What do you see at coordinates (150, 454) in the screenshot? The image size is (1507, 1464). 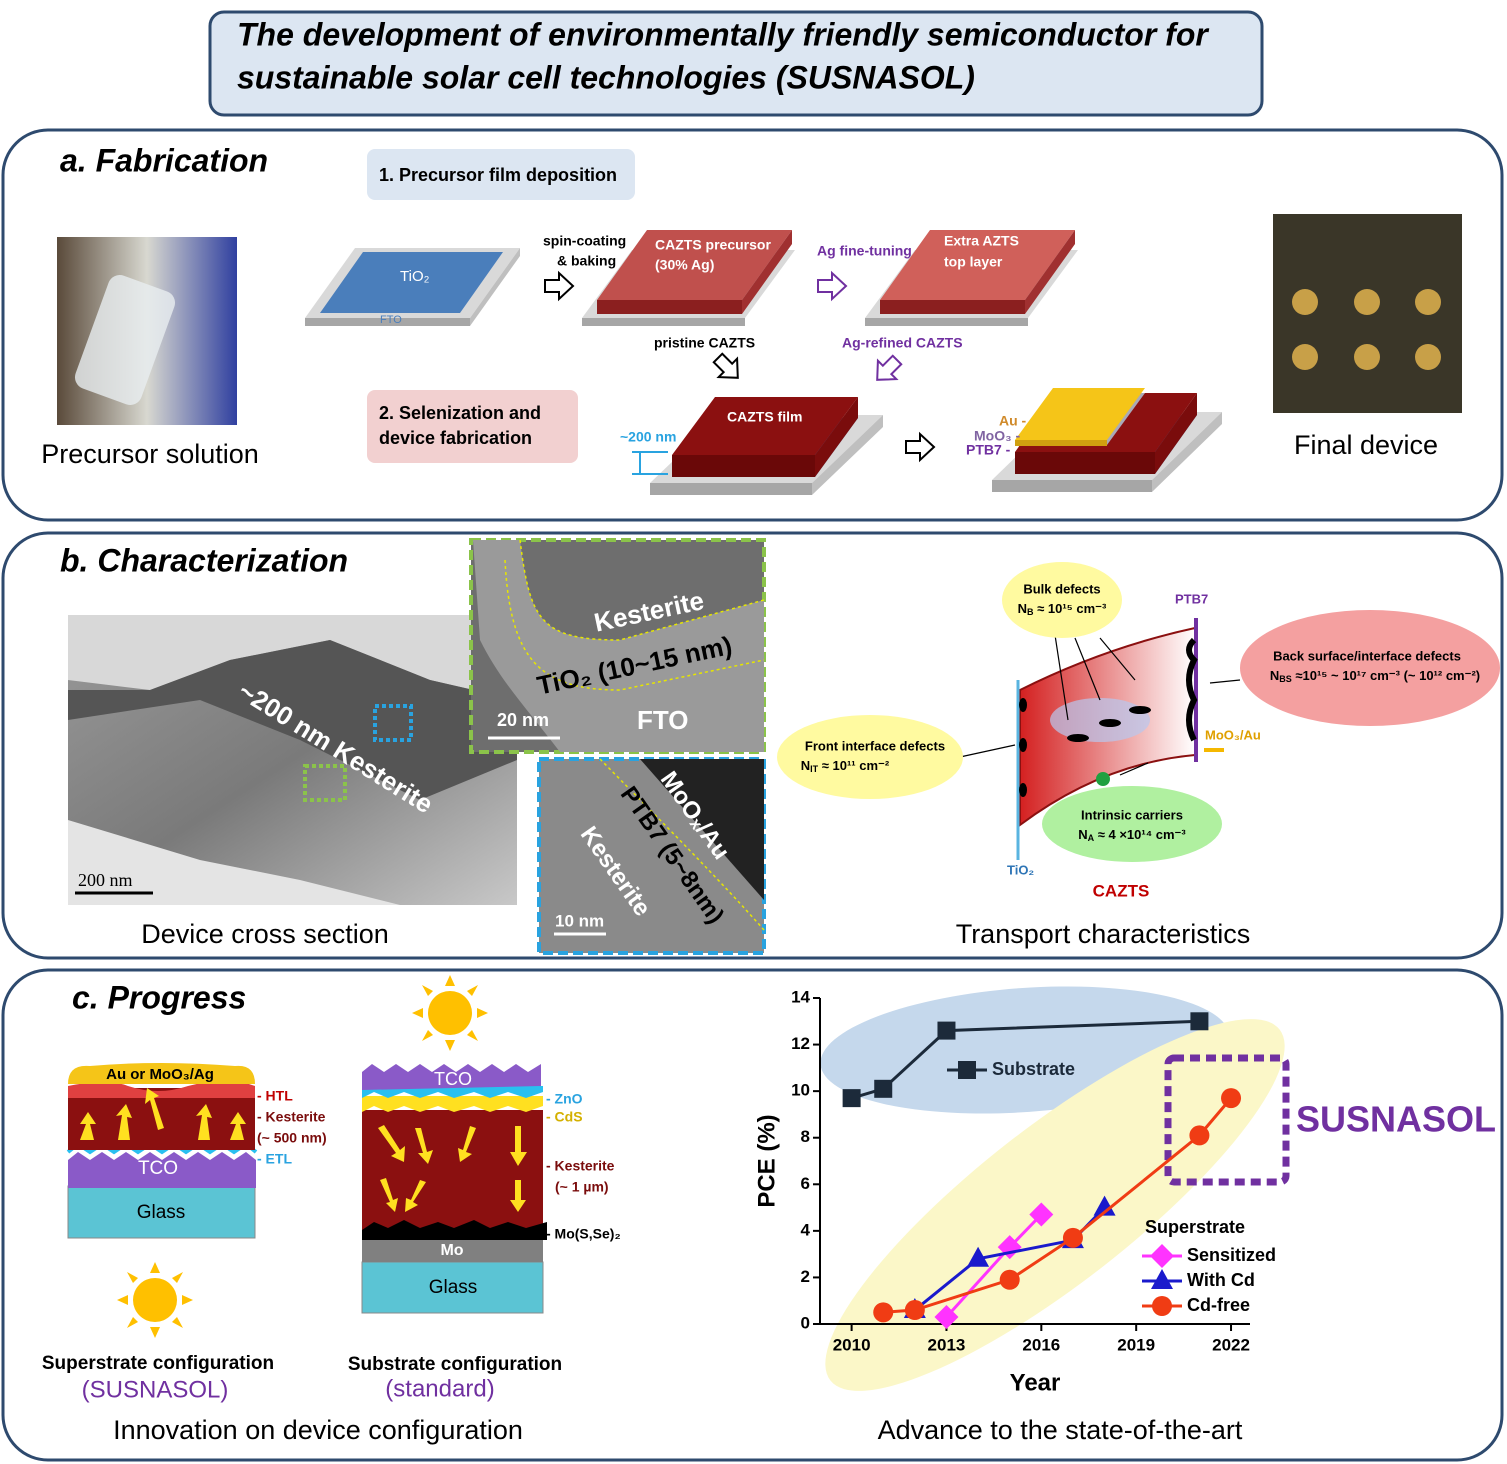 I see `caption: Precursor solution` at bounding box center [150, 454].